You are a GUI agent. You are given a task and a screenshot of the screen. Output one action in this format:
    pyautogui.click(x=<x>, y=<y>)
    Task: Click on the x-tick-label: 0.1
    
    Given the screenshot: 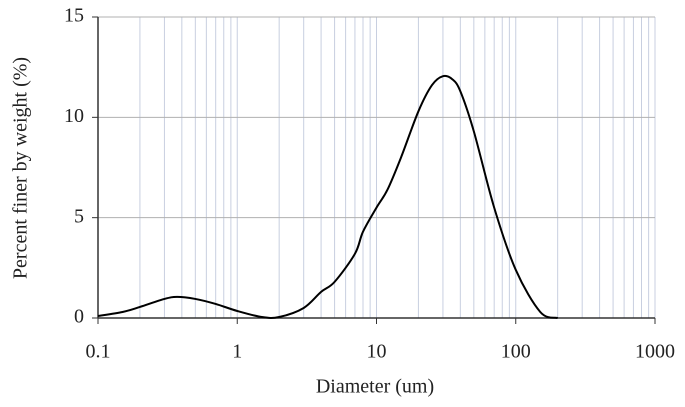 What is the action you would take?
    pyautogui.click(x=98, y=352)
    